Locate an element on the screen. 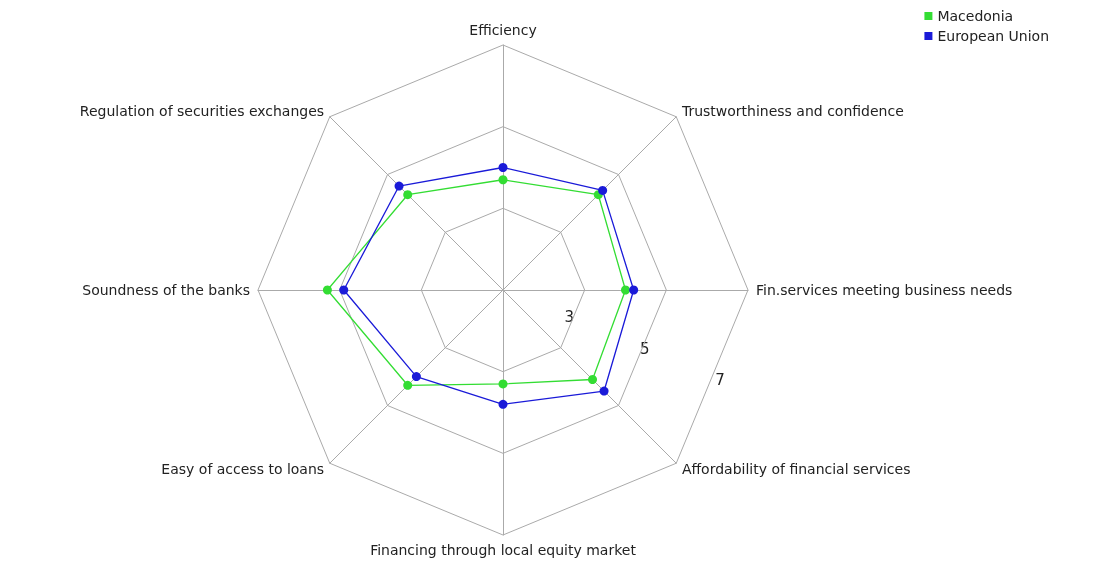 The width and height of the screenshot is (1094, 565). y-tick-label: 7 is located at coordinates (720, 379).